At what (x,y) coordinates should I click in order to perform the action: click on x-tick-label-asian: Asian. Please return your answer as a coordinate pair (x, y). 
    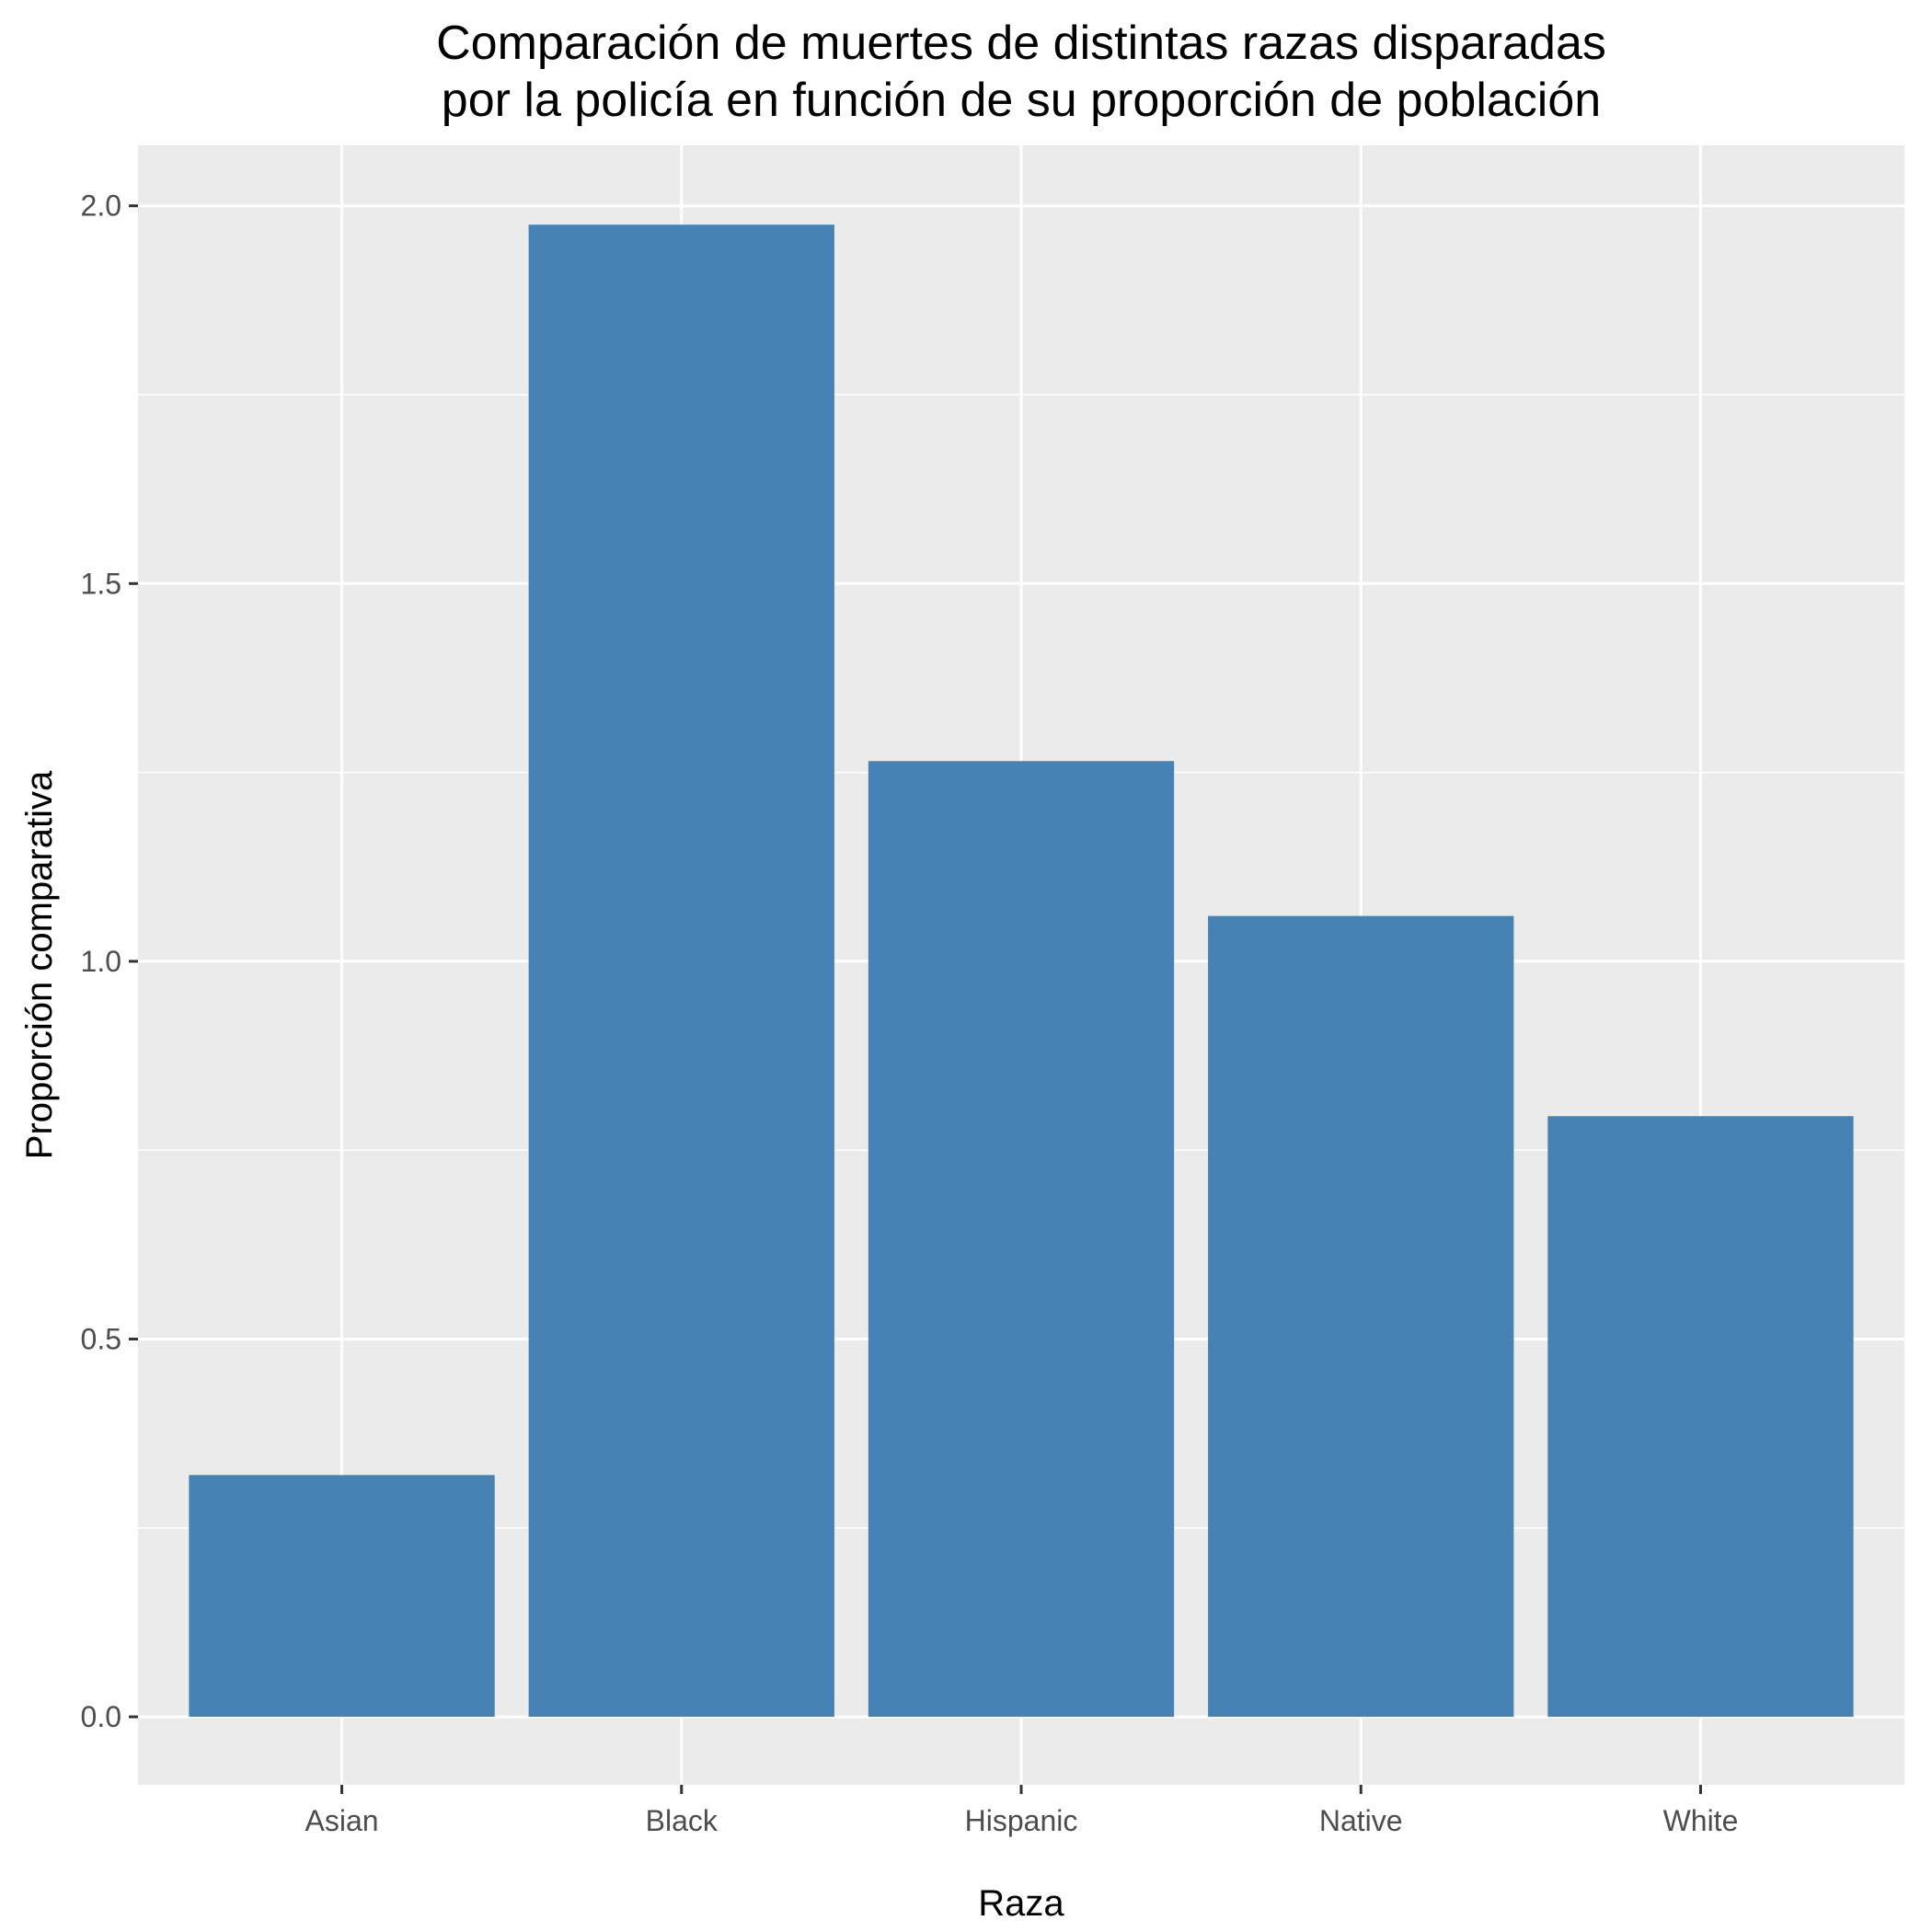
    Looking at the image, I should click on (342, 1820).